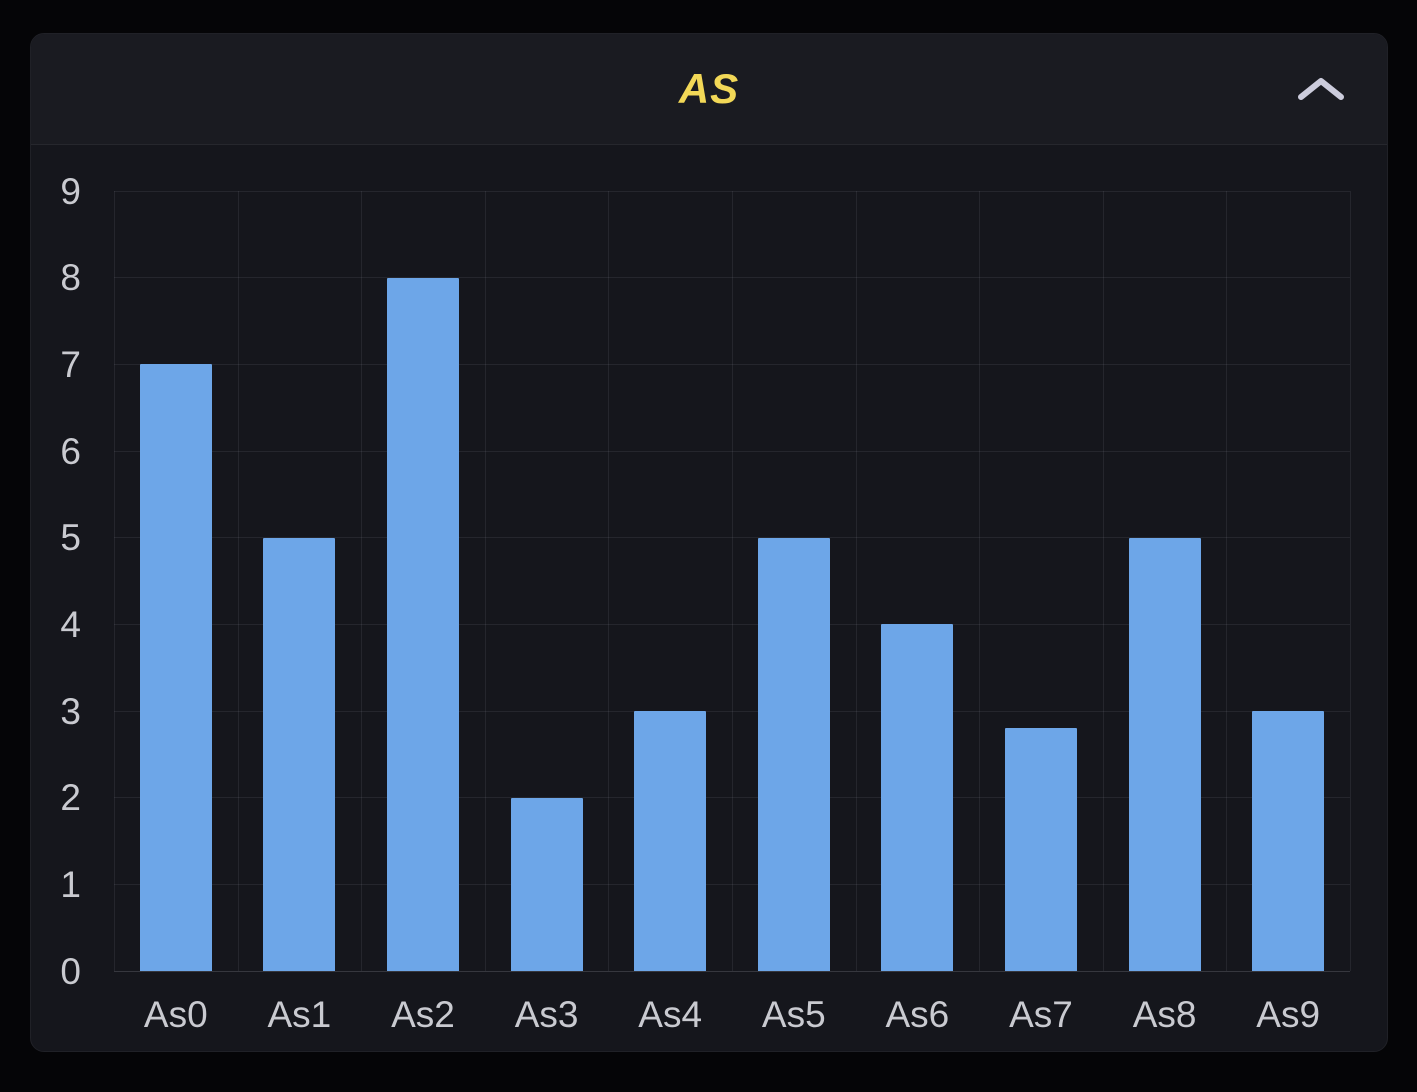  Describe the element at coordinates (546, 1014) in the screenshot. I see `x-tick-label-As3: As3` at that location.